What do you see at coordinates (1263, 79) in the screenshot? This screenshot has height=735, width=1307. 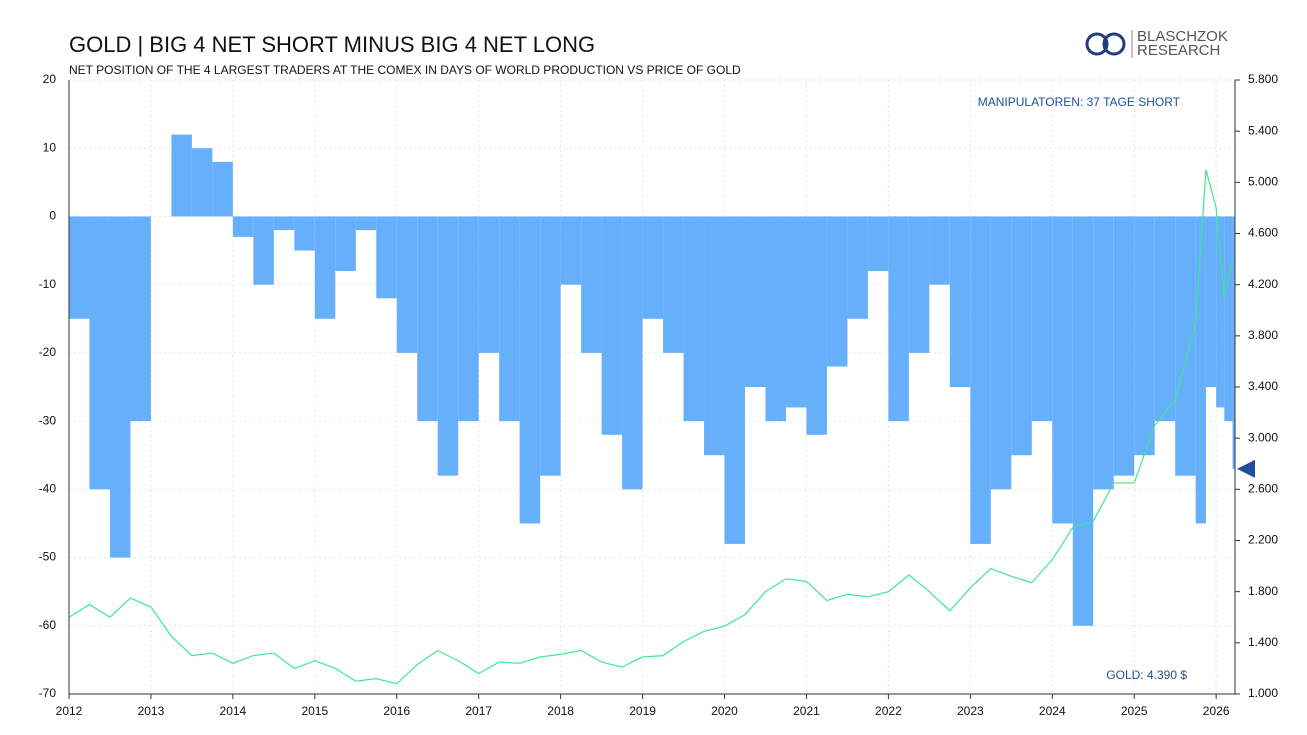 I see `y2-tick-label: 5.800` at bounding box center [1263, 79].